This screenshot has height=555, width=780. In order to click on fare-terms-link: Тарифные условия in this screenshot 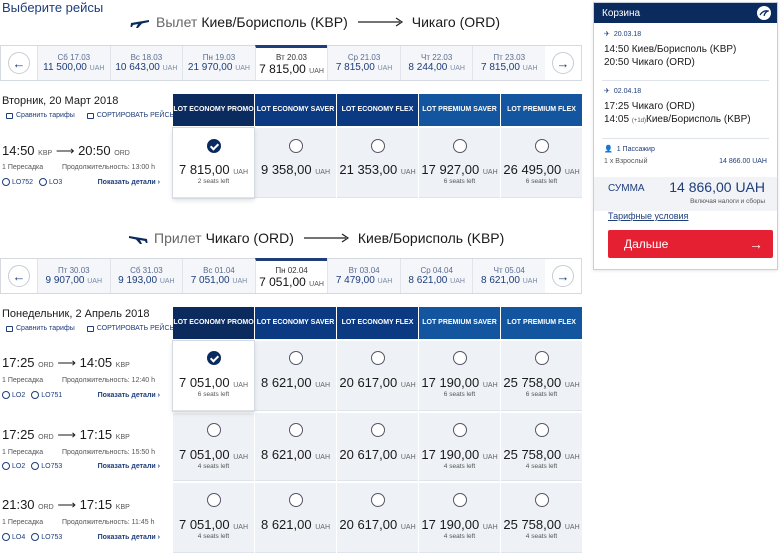, I will do `click(648, 216)`.